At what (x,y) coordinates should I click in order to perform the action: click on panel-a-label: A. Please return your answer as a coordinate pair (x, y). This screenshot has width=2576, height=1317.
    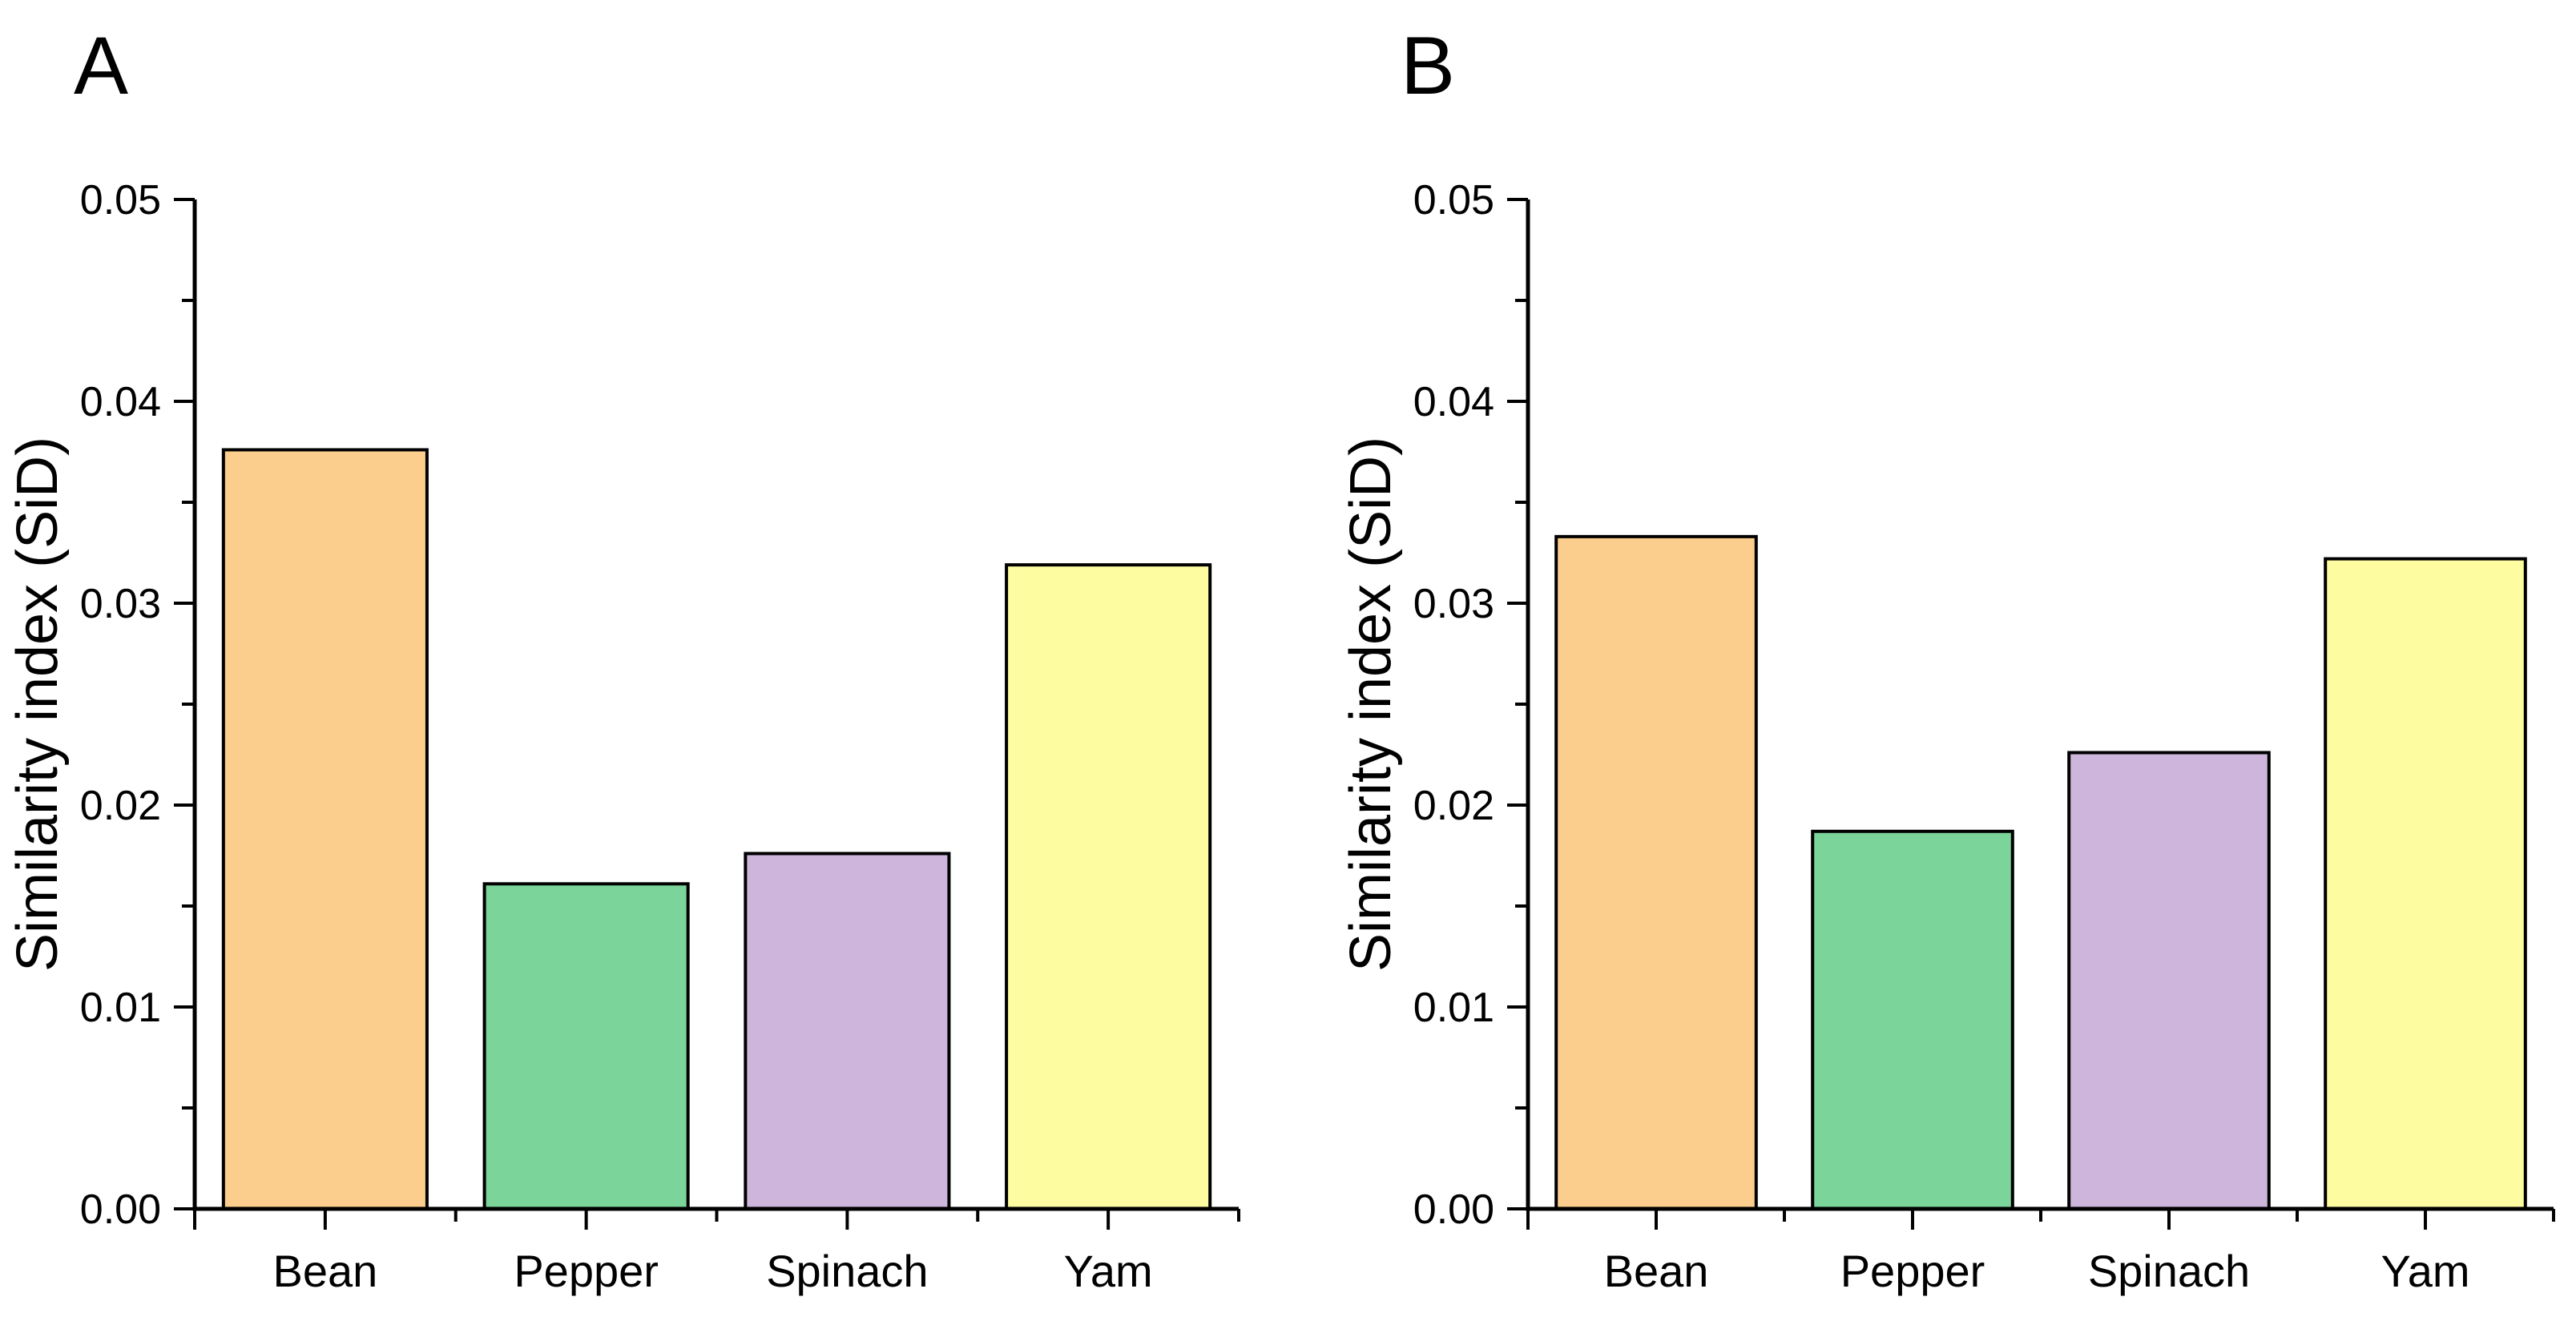
    Looking at the image, I should click on (101, 66).